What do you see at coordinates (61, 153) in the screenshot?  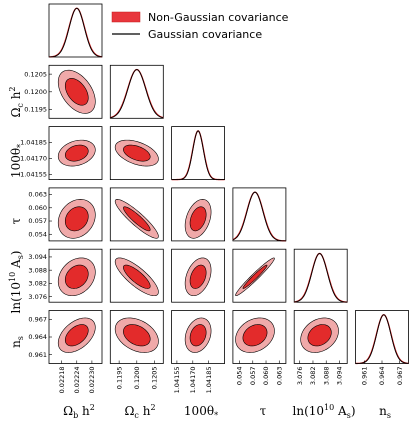 I see `panel-2-0: 1.04155 1.04170 1.04185` at bounding box center [61, 153].